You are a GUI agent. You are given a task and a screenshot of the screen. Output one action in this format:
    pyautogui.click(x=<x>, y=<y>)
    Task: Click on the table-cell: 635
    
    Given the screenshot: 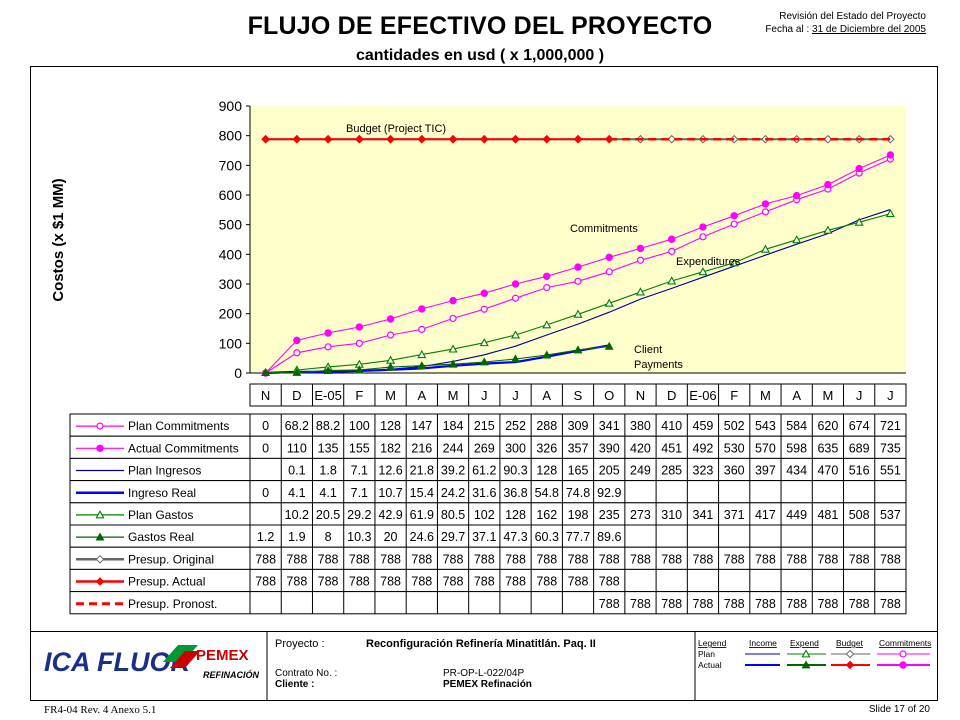 What is the action you would take?
    pyautogui.click(x=827, y=448)
    